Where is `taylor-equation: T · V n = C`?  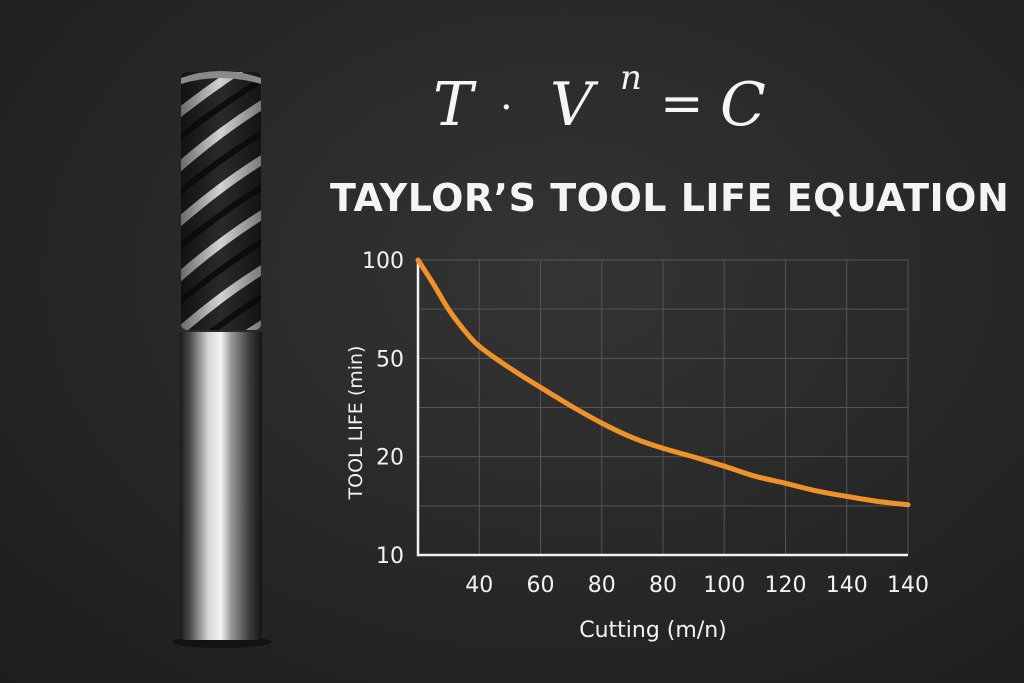 taylor-equation: T · V n = C is located at coordinates (599, 99).